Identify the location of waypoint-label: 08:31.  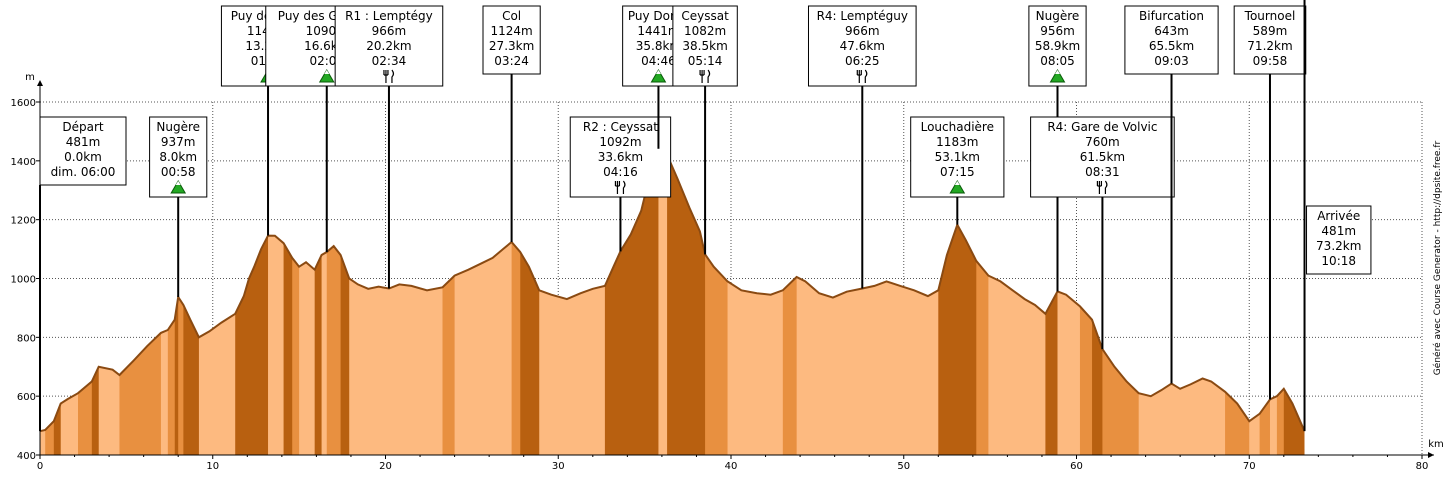
(1102, 172).